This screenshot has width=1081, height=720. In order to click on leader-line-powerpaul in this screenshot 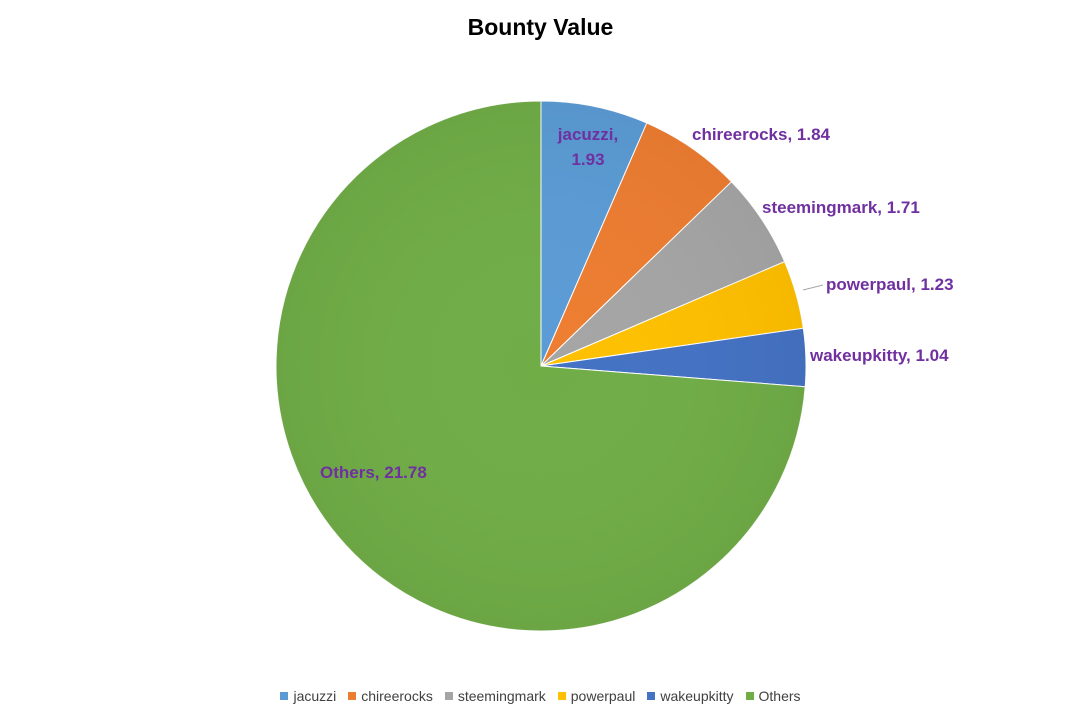, I will do `click(813, 287)`.